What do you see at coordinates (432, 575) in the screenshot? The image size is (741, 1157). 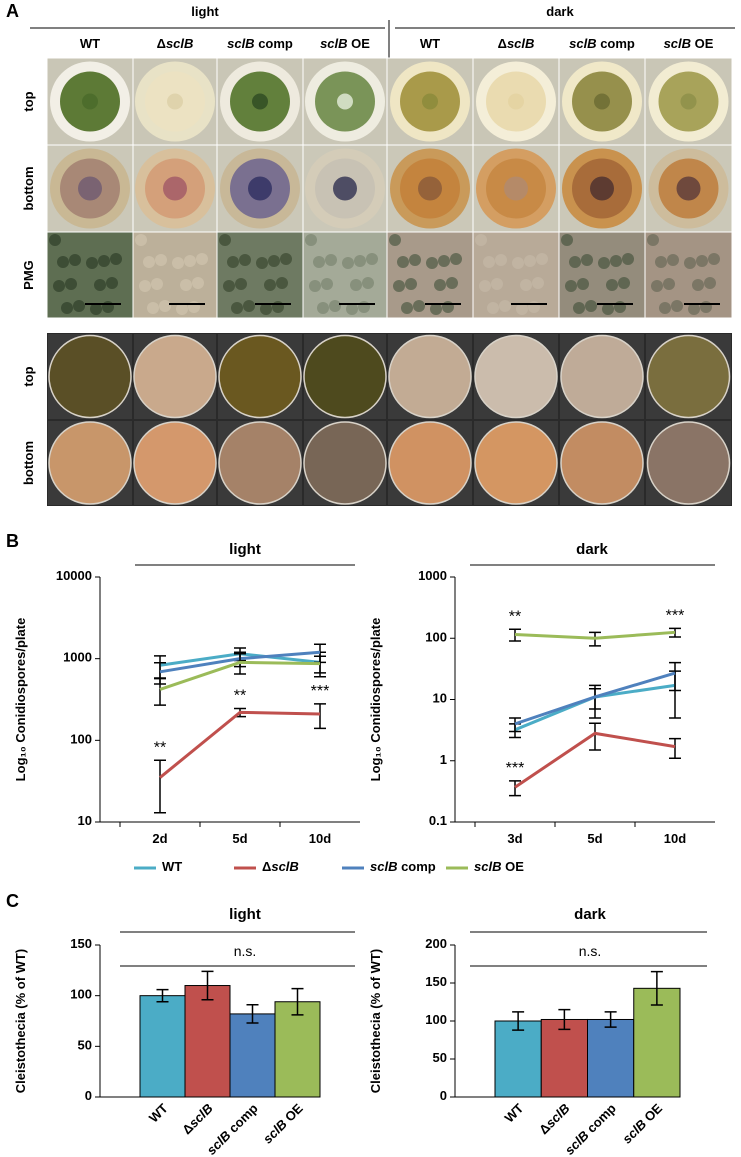 I see `y-tick-label: 1000` at bounding box center [432, 575].